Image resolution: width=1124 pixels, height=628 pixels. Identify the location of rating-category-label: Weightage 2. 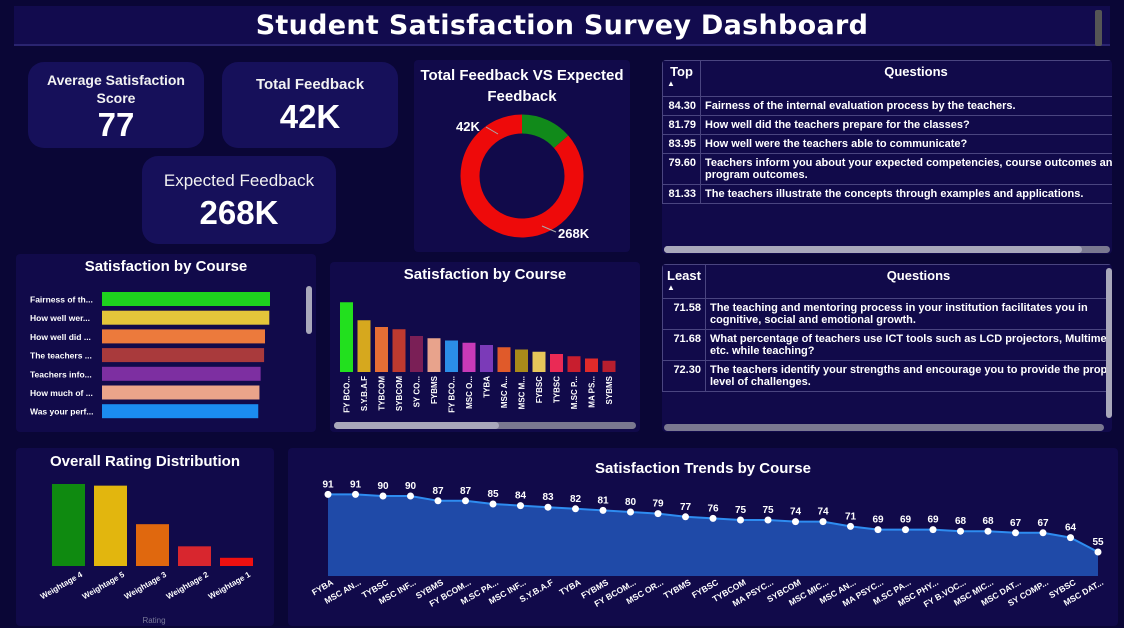
(188, 586).